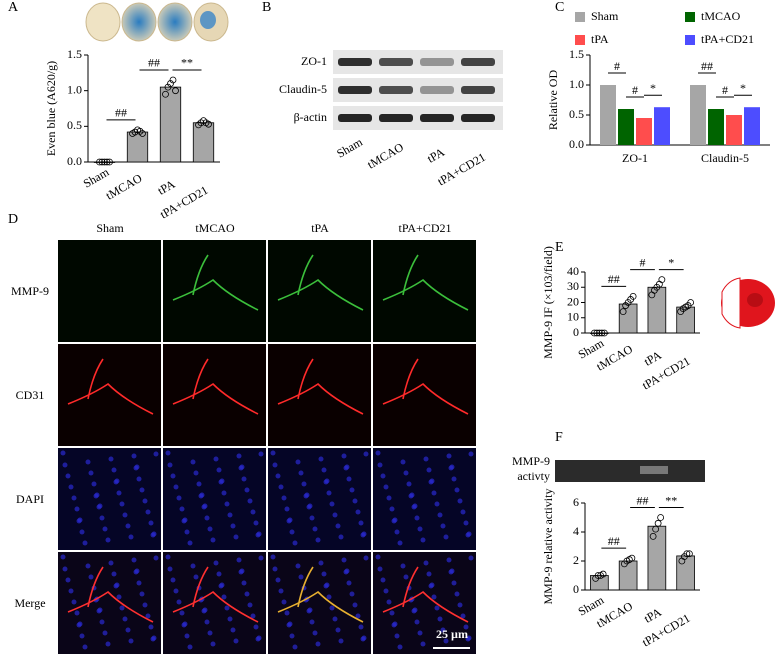 The width and height of the screenshot is (778, 655). What do you see at coordinates (576, 84) in the screenshot?
I see `y-tick-label: 1.0` at bounding box center [576, 84].